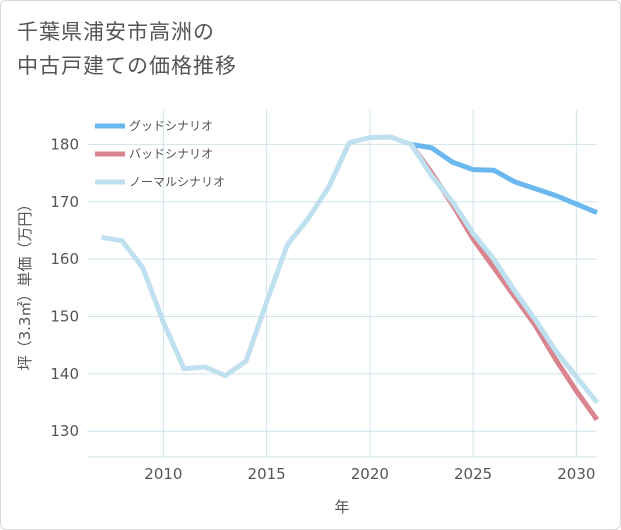 The image size is (621, 530). Describe the element at coordinates (177, 182) in the screenshot. I see `legend-label: ノーマルシナリオ` at that location.